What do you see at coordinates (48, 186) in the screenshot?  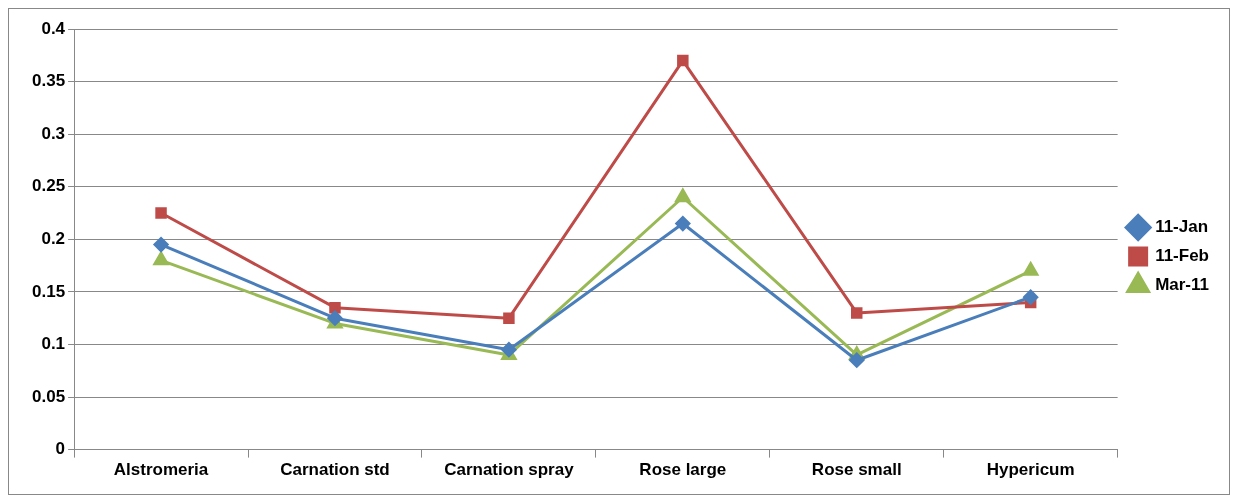 I see `y-tick-label: 0.25` at bounding box center [48, 186].